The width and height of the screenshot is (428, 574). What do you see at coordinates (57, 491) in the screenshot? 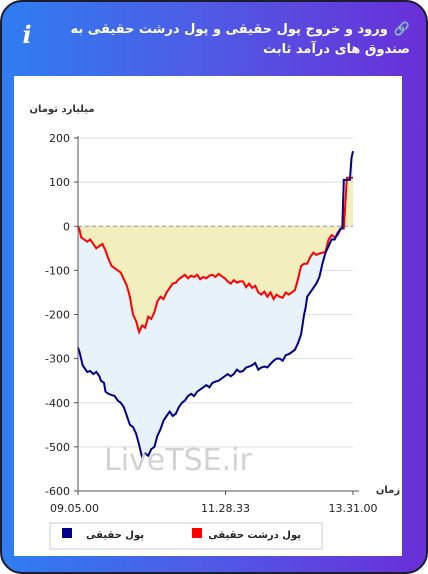
I see `y-tick-label: -600` at bounding box center [57, 491].